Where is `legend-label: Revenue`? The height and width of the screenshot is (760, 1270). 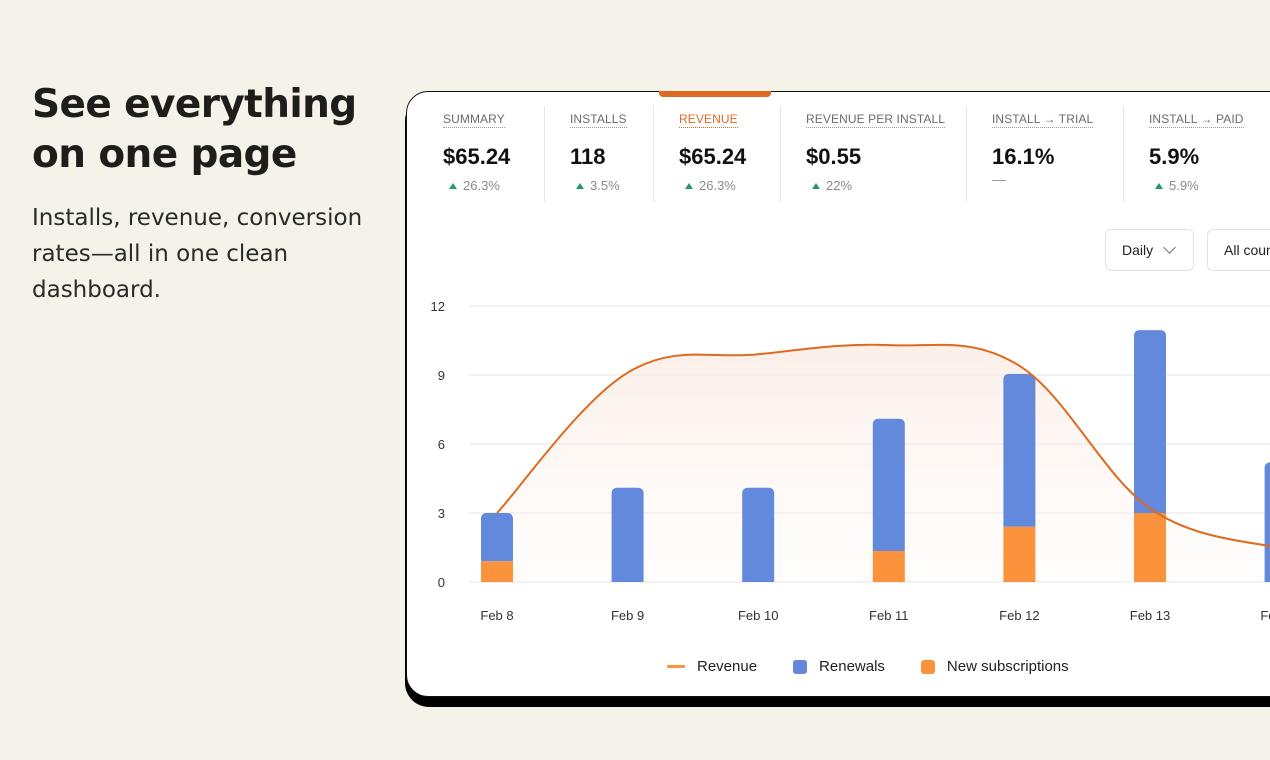
legend-label: Revenue is located at coordinates (727, 666).